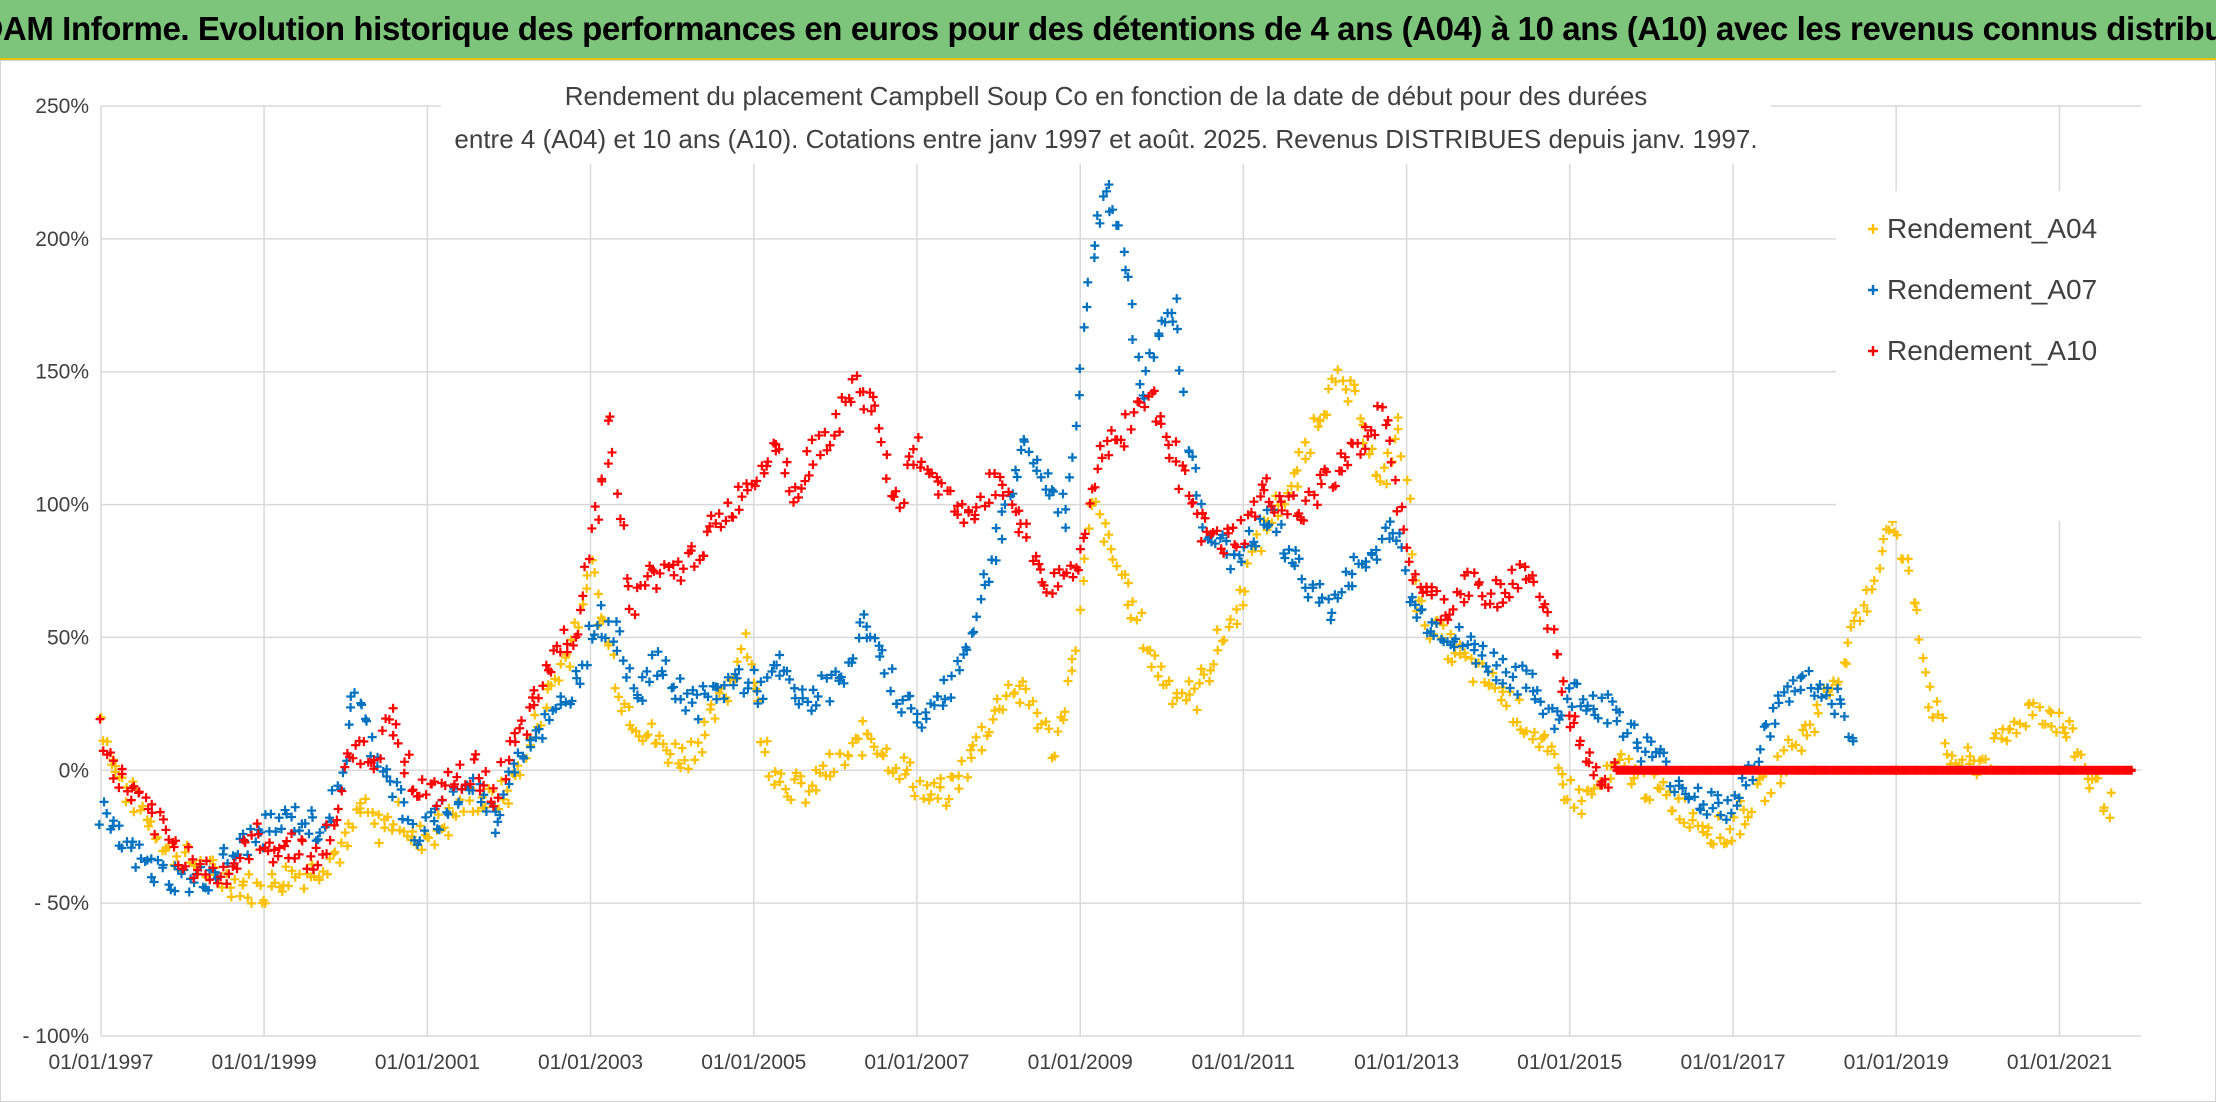 Image resolution: width=2216 pixels, height=1102 pixels. I want to click on legend-background, so click(2001, 356).